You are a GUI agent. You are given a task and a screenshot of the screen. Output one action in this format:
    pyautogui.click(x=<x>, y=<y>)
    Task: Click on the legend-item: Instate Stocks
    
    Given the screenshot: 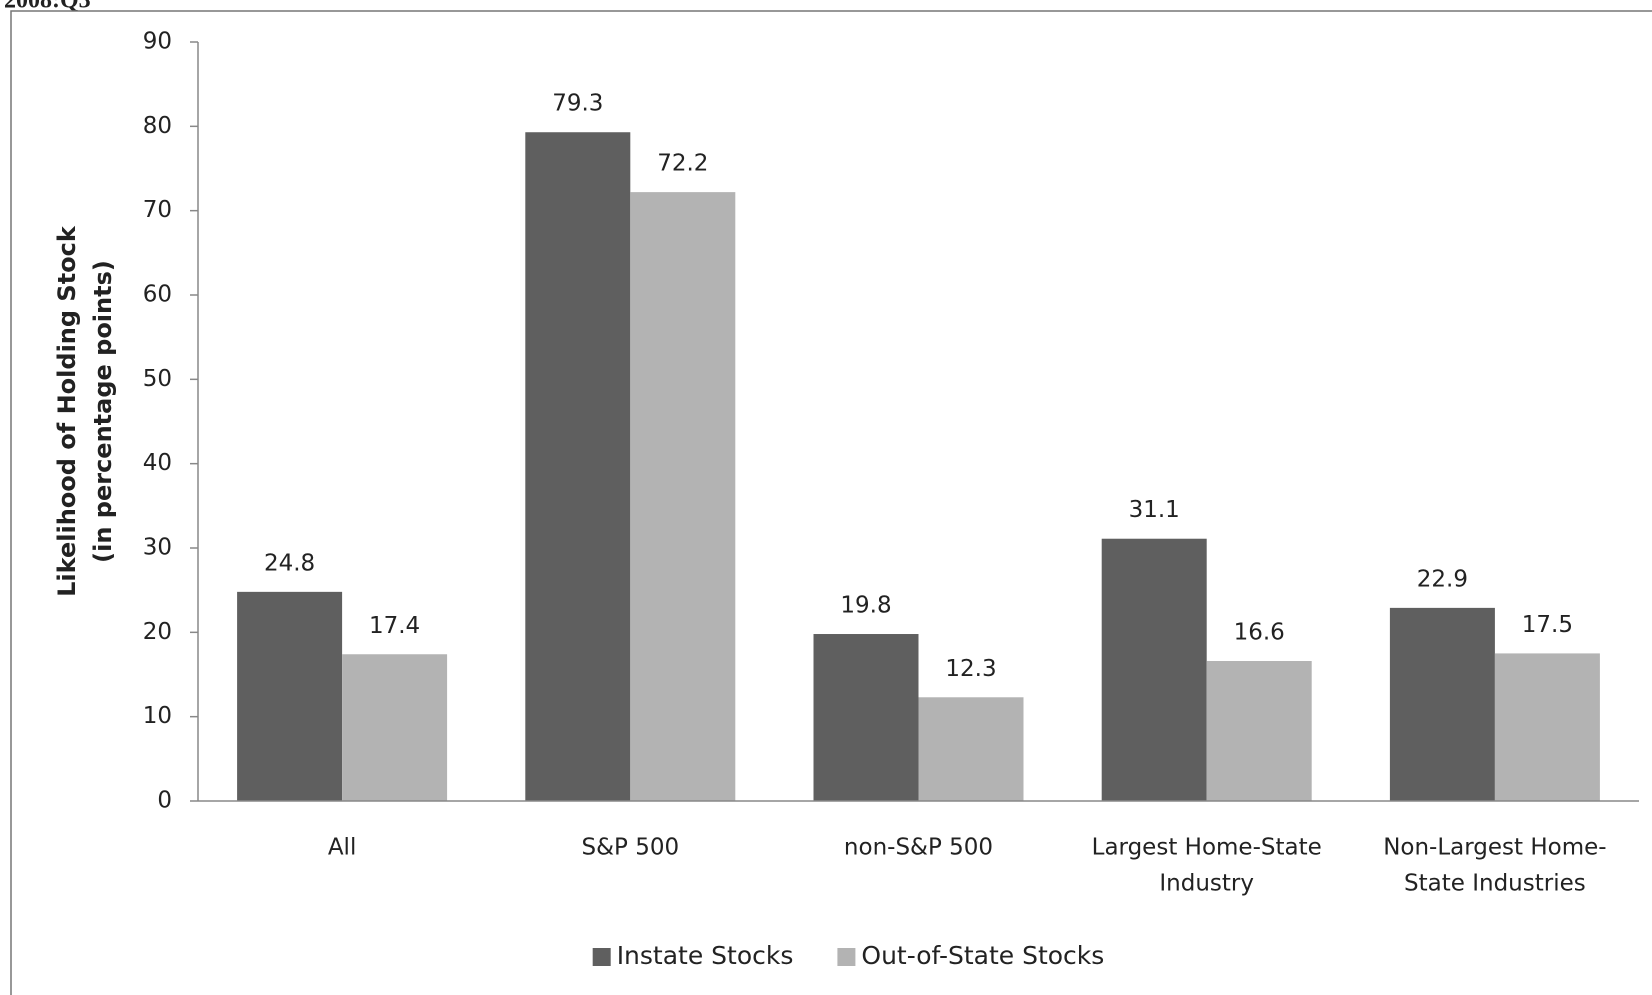 What is the action you would take?
    pyautogui.click(x=693, y=955)
    